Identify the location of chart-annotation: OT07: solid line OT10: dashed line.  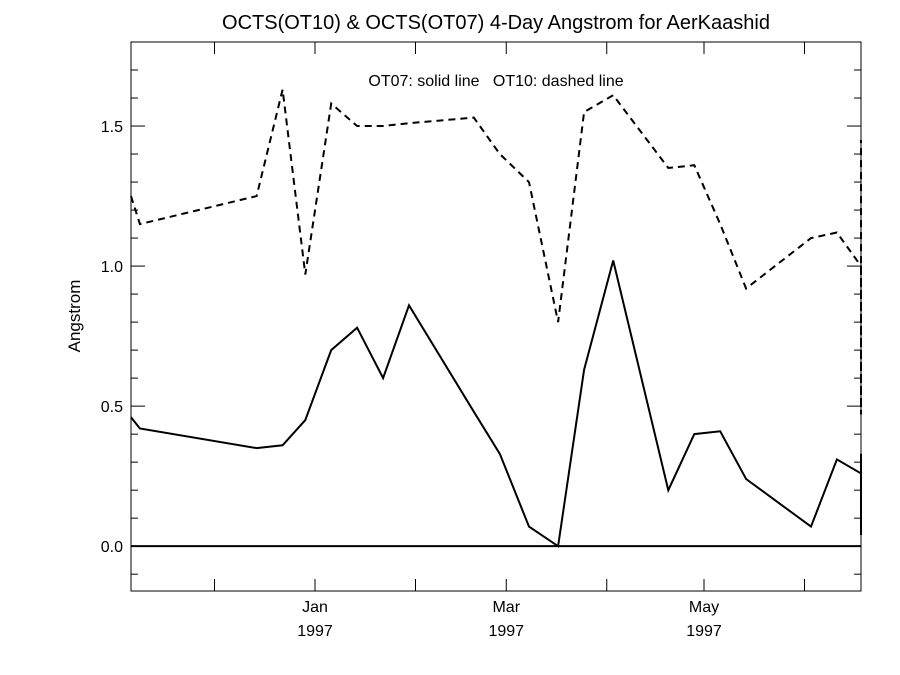
(495, 81).